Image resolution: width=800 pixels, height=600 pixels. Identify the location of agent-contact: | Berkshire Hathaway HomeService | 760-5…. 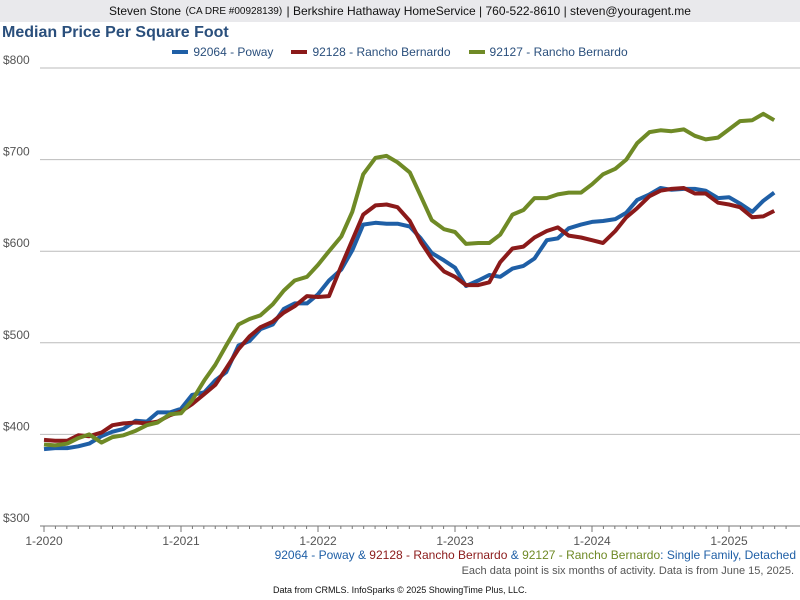
(488, 11).